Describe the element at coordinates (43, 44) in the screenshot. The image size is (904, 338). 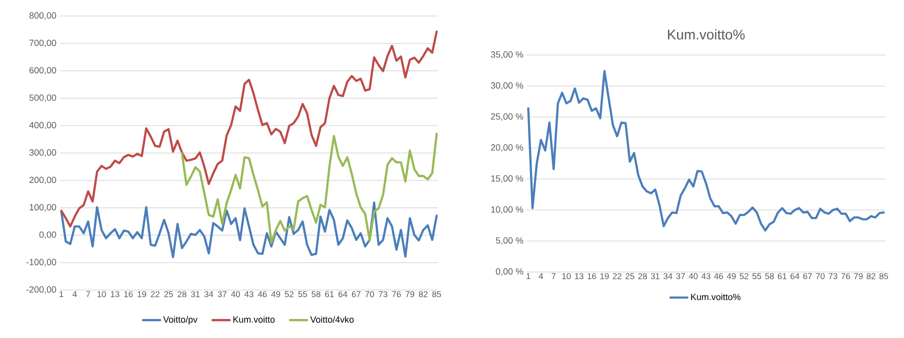
I see `y-tick-label: 700,00` at that location.